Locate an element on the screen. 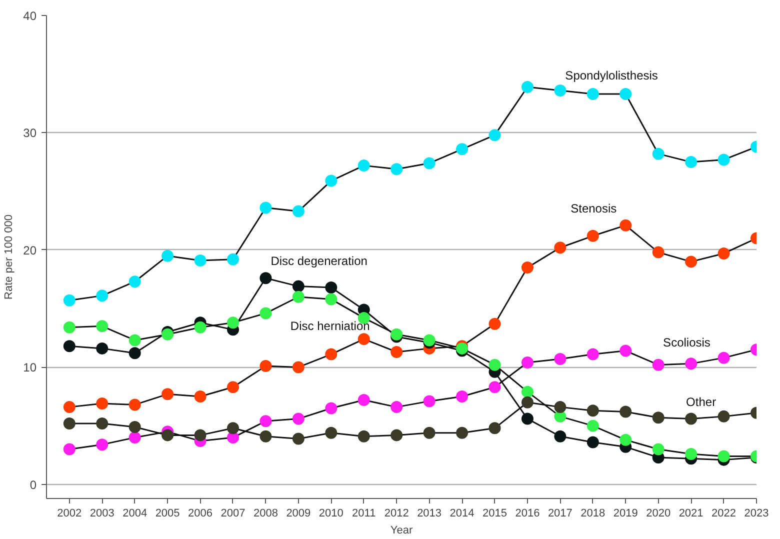  x-axis-title: Year is located at coordinates (401, 530).